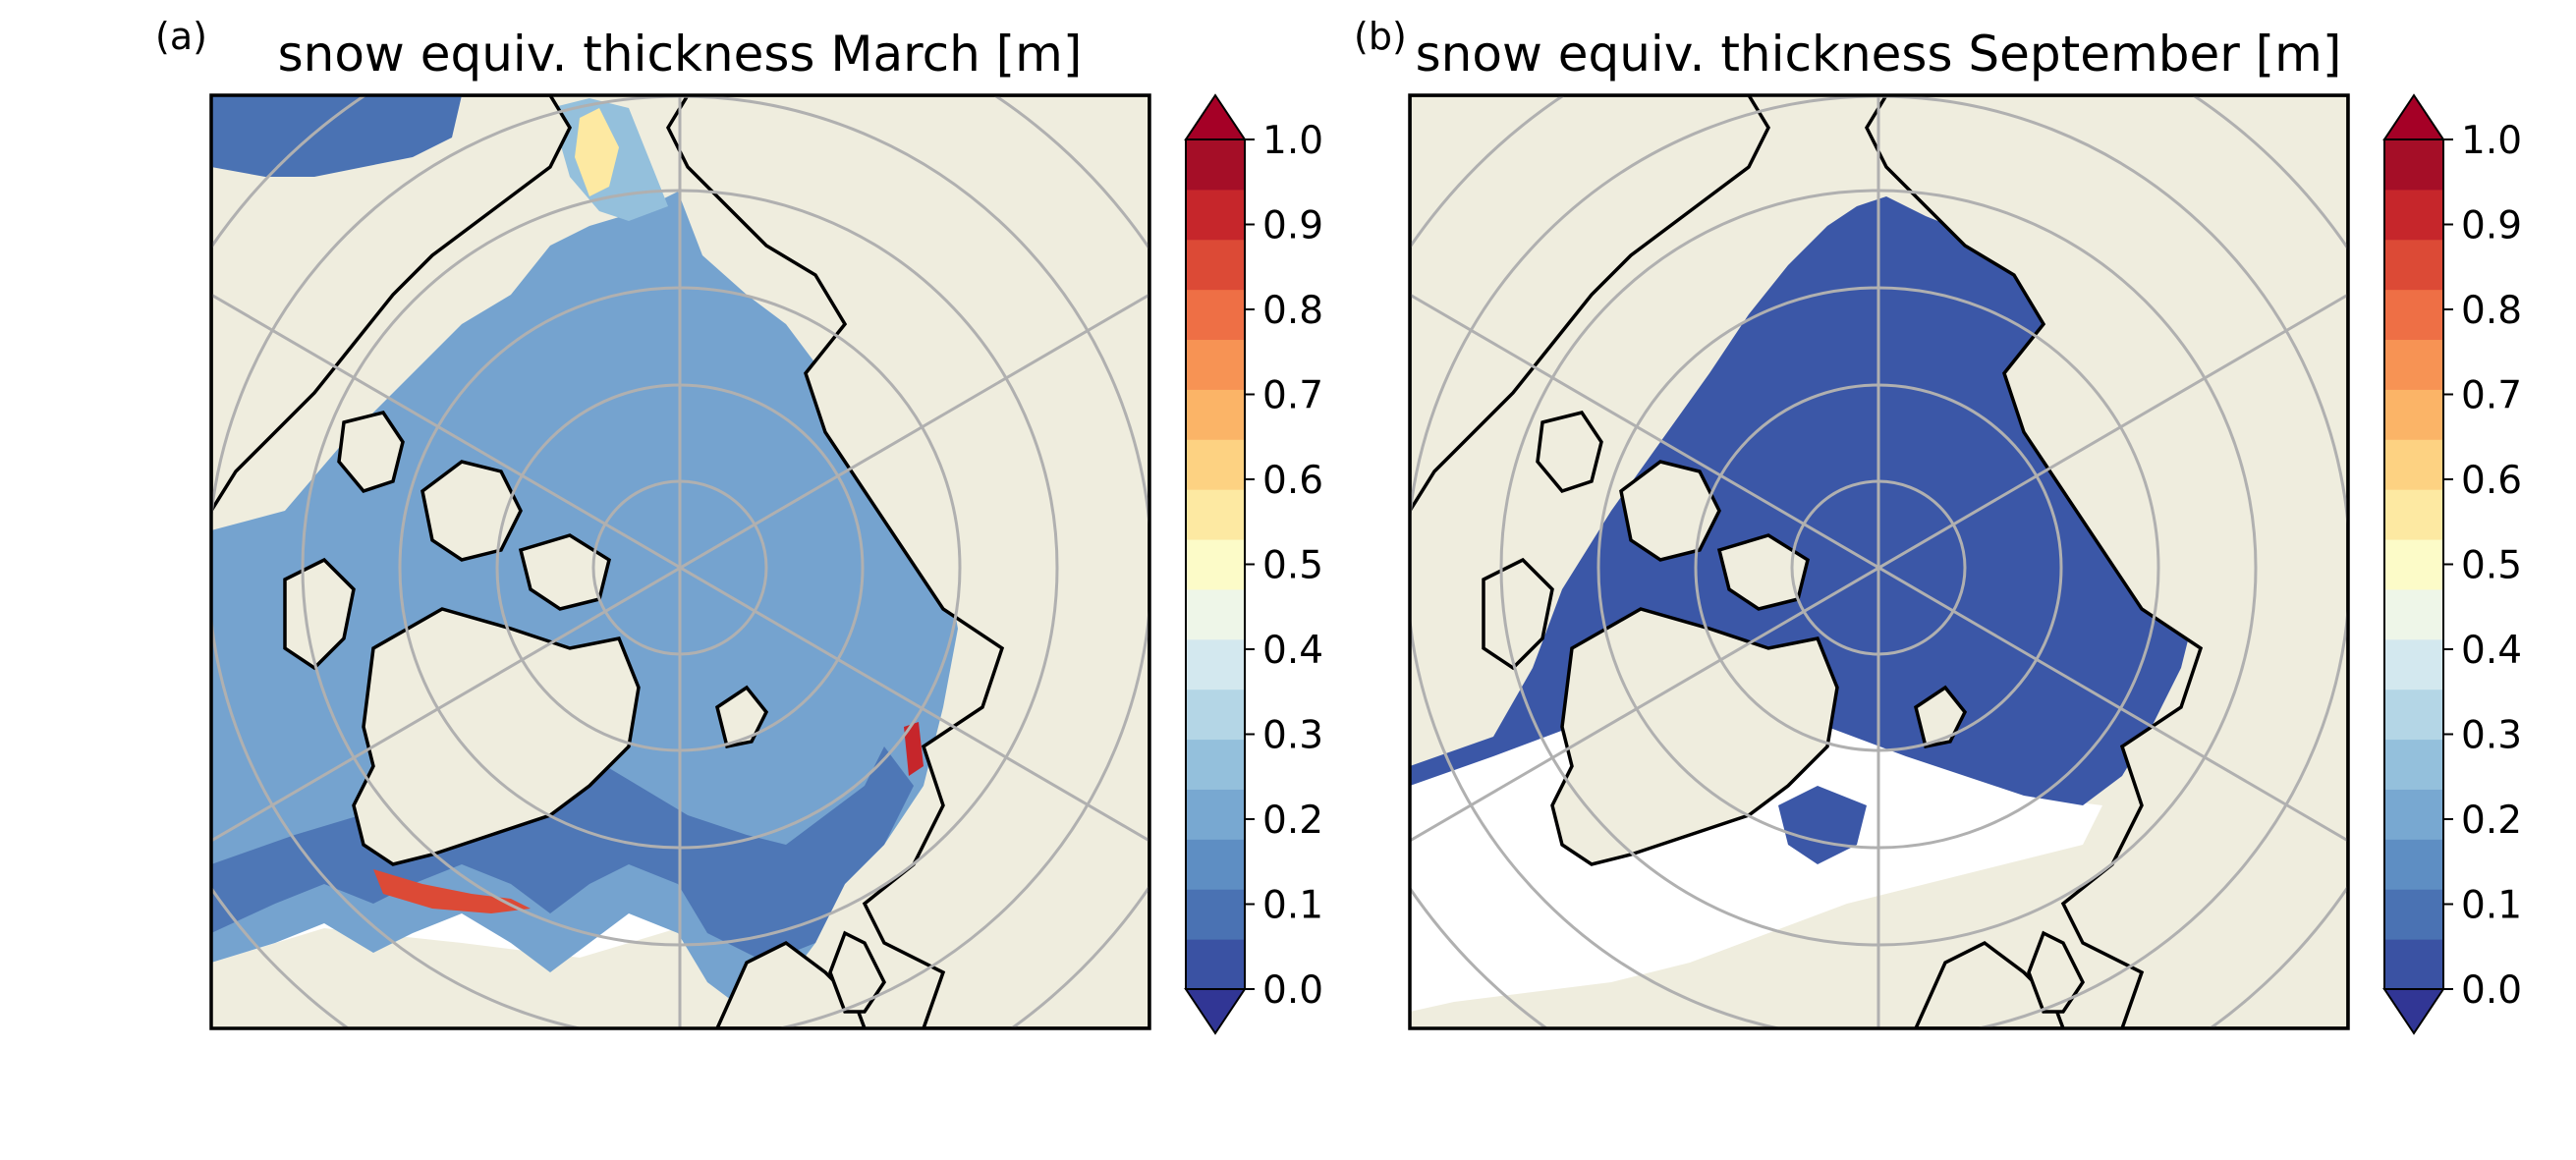 This screenshot has height=1160, width=2576. Describe the element at coordinates (1879, 54) in the screenshot. I see `panel-b-title: snow equiv. thickness September [m]` at that location.